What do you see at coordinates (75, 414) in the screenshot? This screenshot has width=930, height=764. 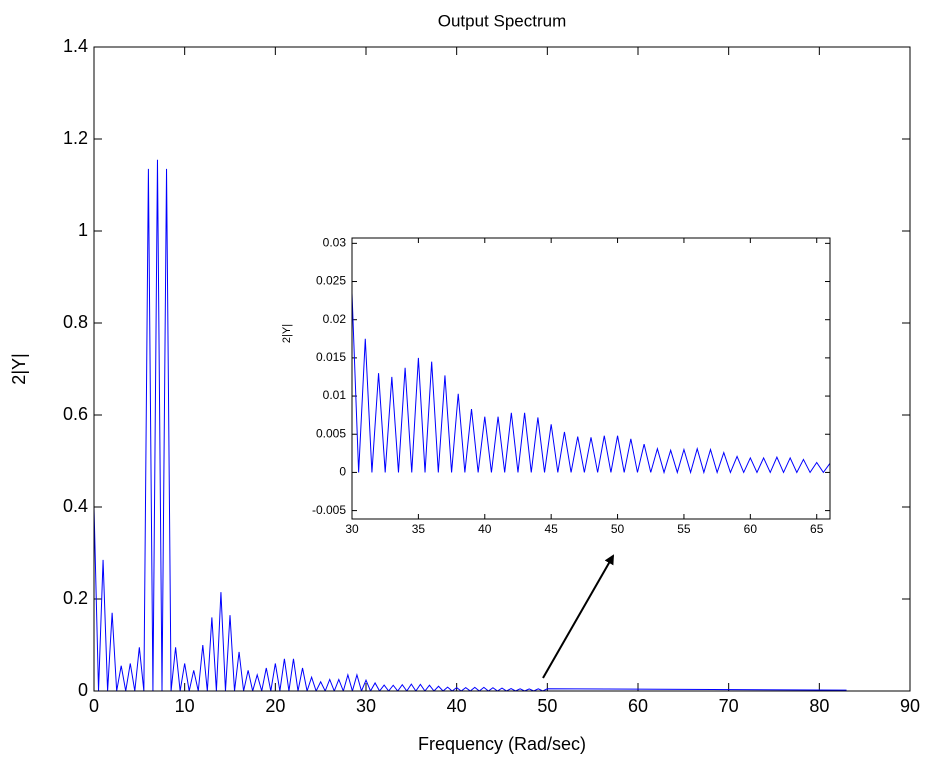 I see `y-tick-label: 0.6` at bounding box center [75, 414].